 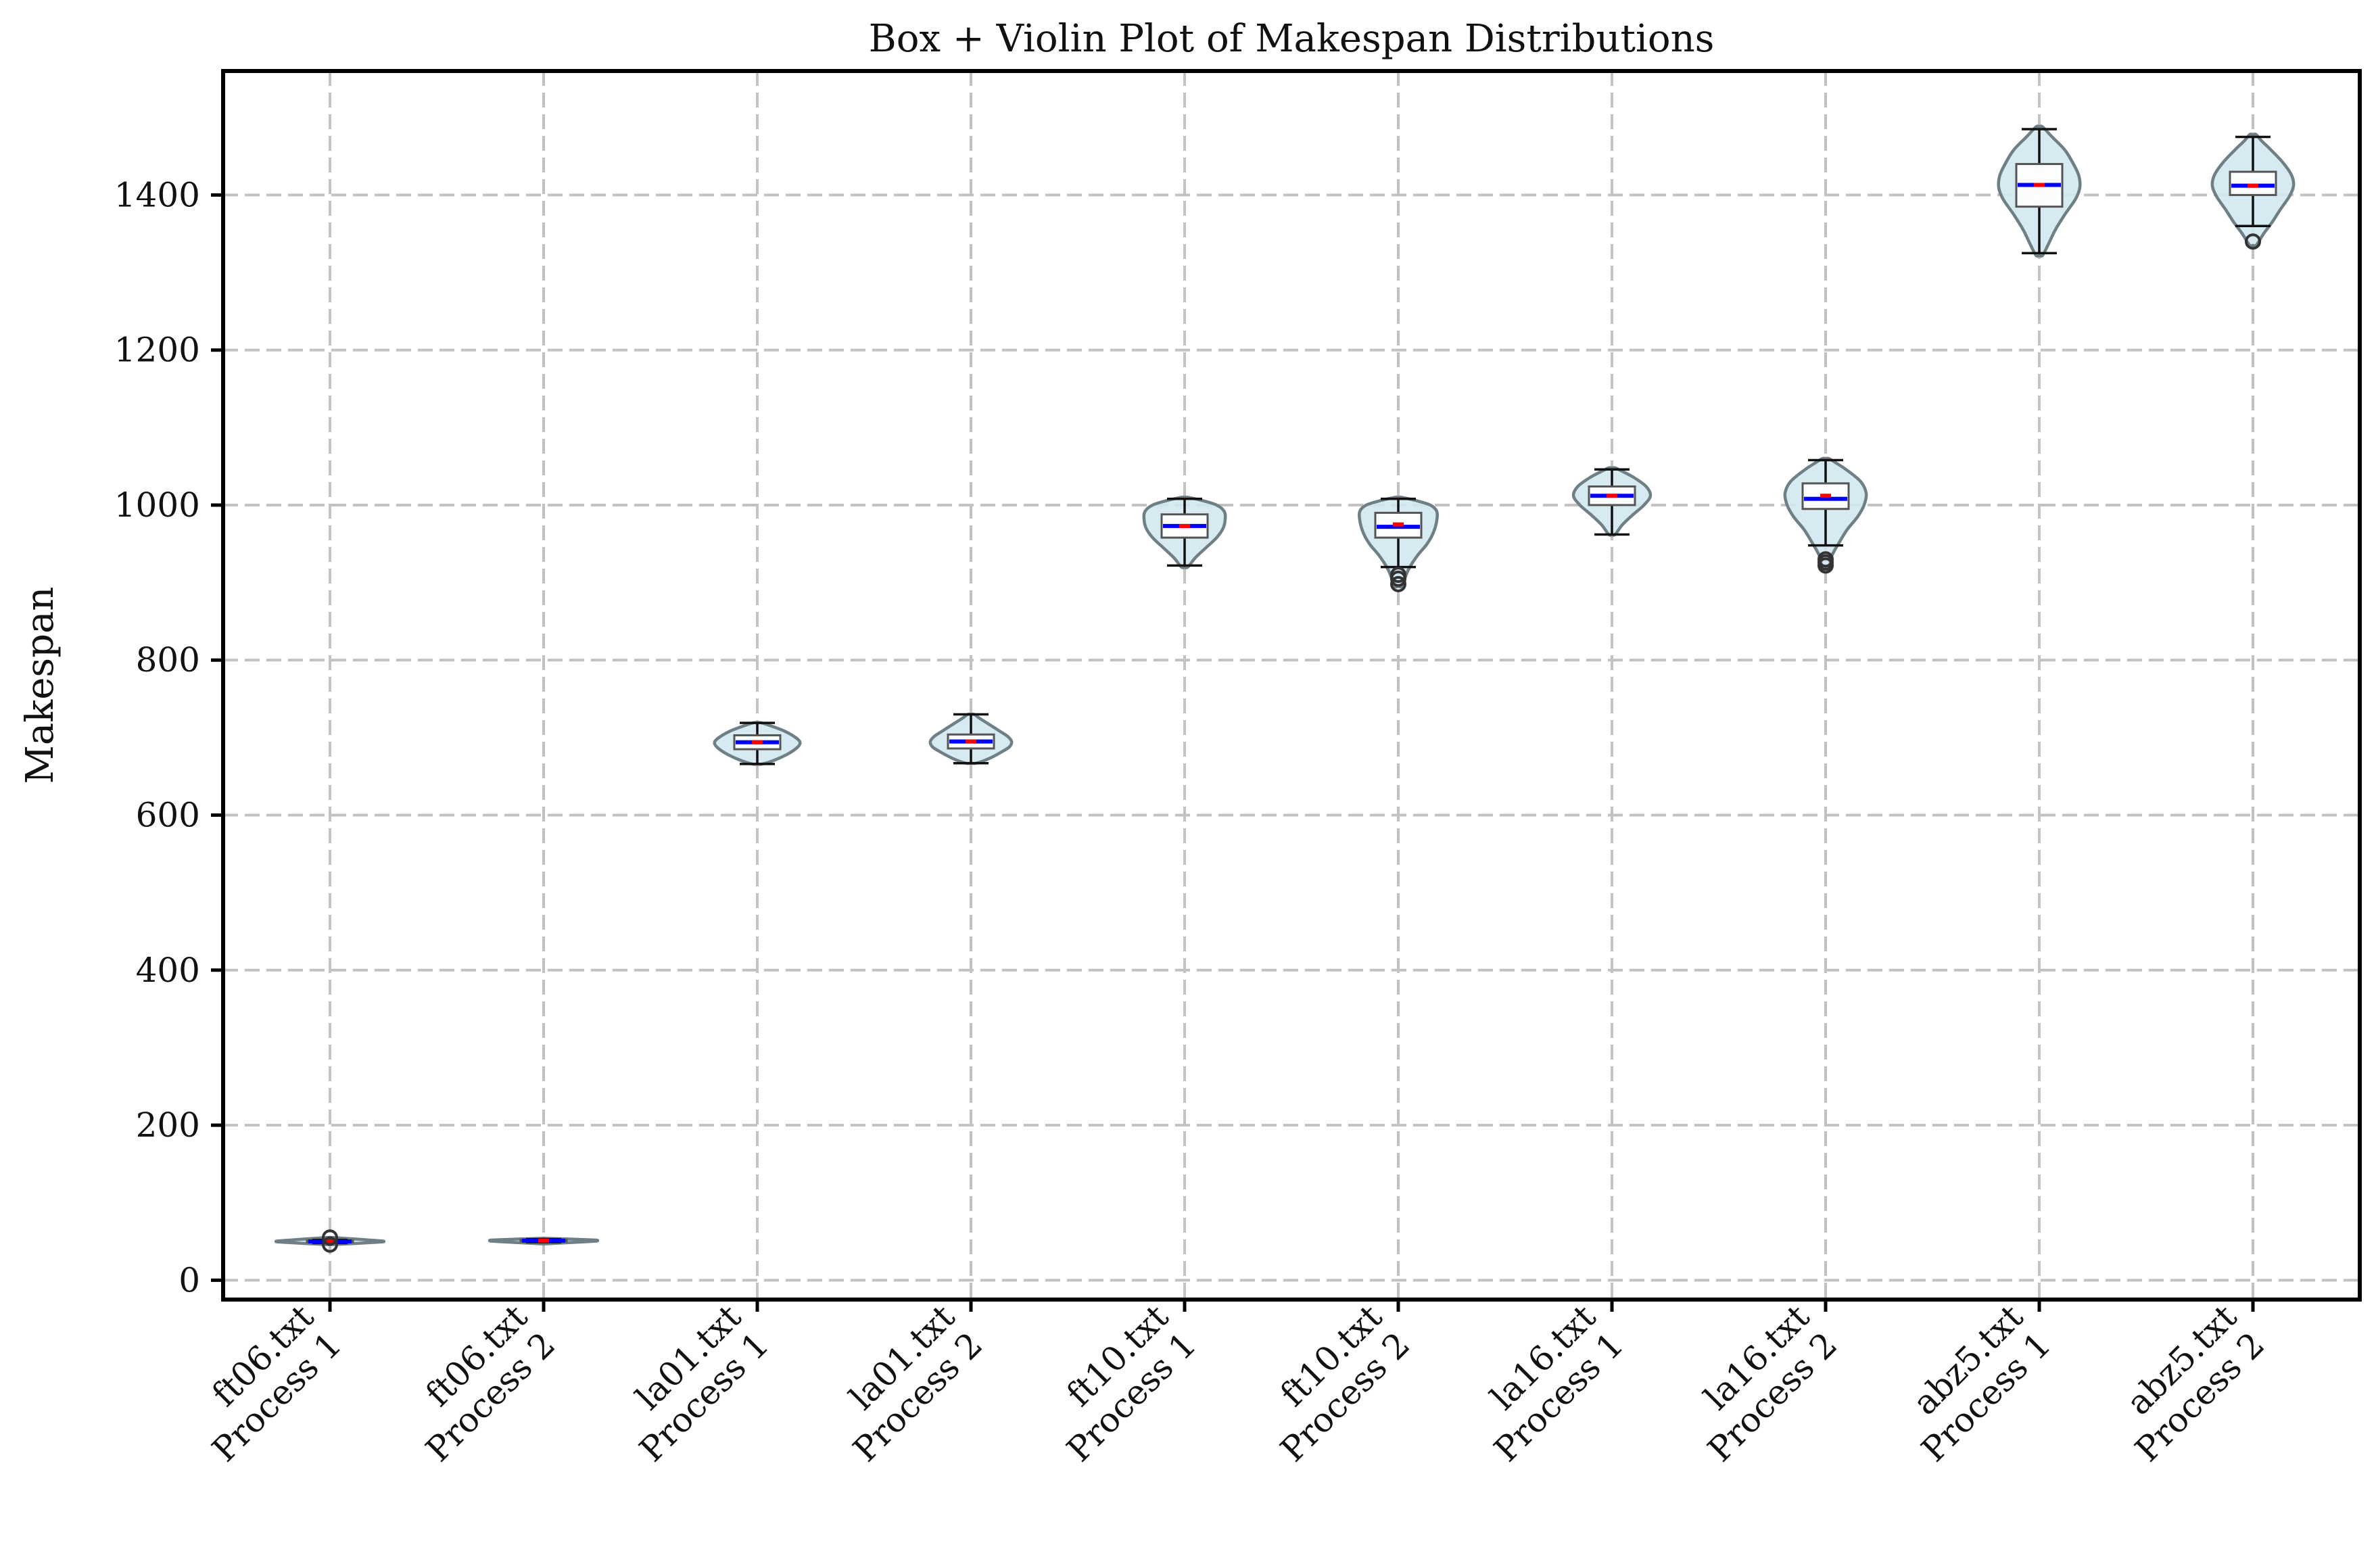 I want to click on y-tick-label: 800, so click(x=168, y=660).